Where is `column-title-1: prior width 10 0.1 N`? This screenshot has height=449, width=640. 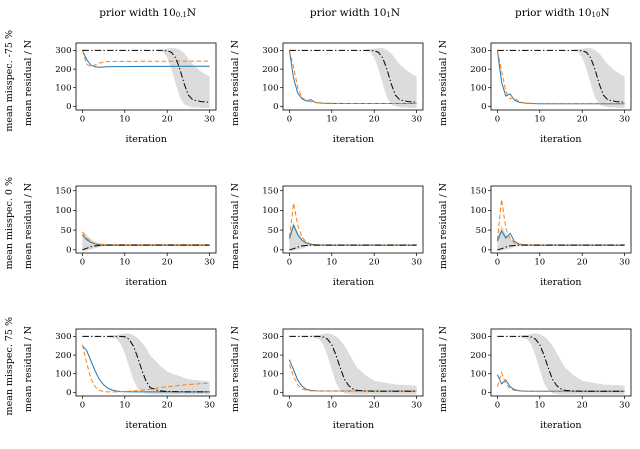
column-title-1: prior width 10 0.1 N is located at coordinates (147, 10).